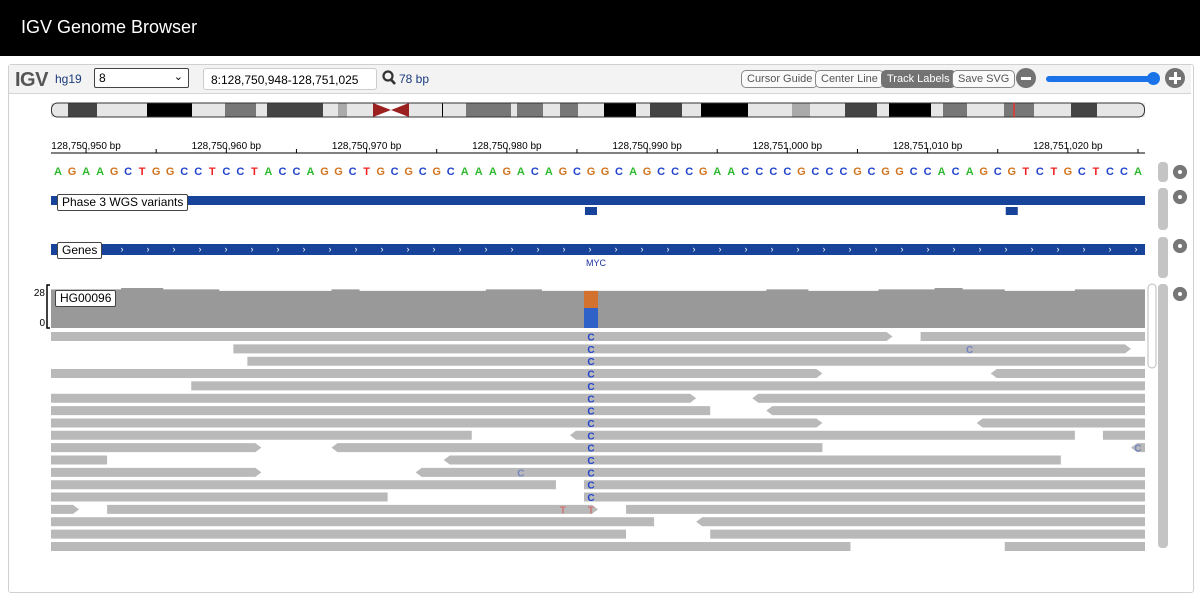  What do you see at coordinates (849, 79) in the screenshot?
I see `center-line-button: Center Line` at bounding box center [849, 79].